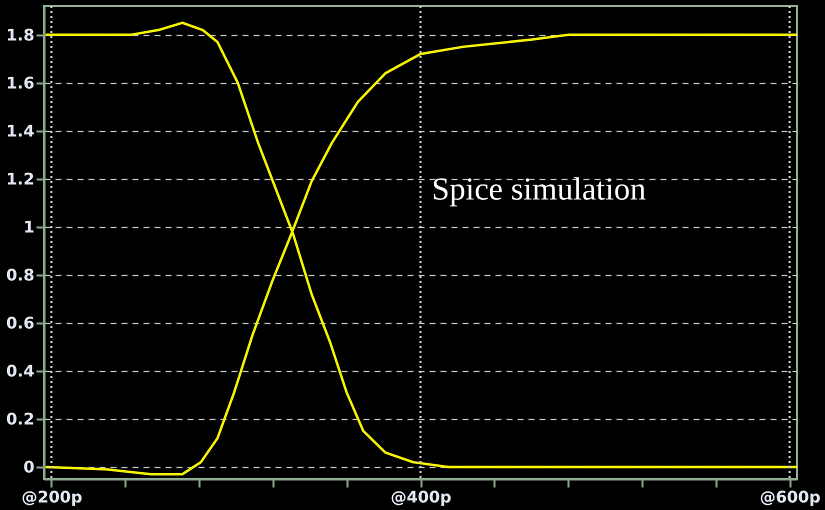 This screenshot has height=510, width=825. I want to click on y-tick-label: 0.6, so click(20, 322).